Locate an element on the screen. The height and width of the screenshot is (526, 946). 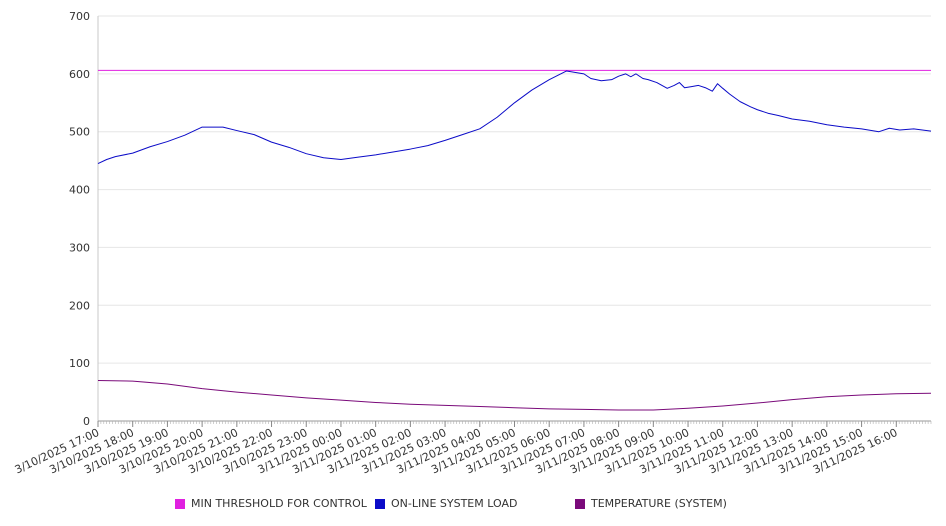
y-tick-label: 700 is located at coordinates (79, 16).